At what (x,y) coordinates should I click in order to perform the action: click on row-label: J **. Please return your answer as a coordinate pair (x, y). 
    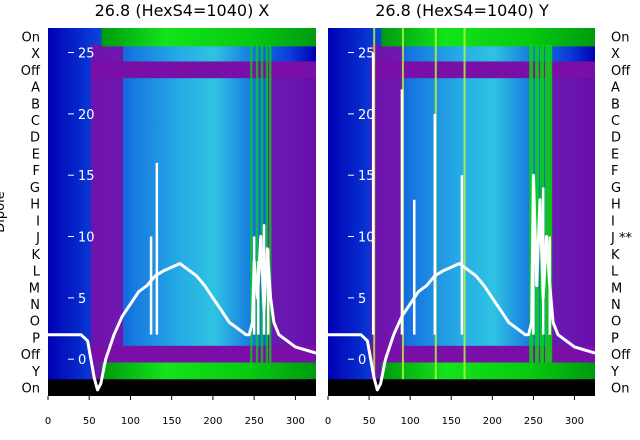
    Looking at the image, I should click on (621, 238).